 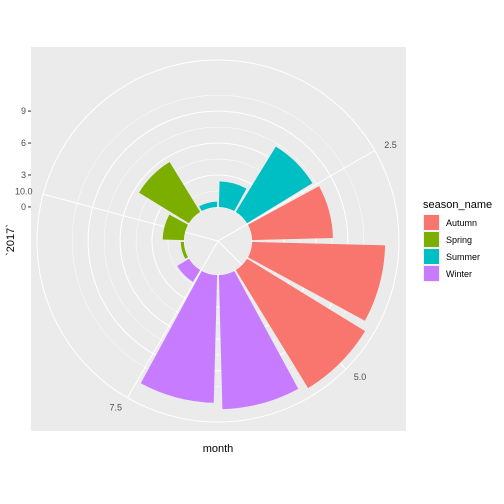 What do you see at coordinates (26, 159) in the screenshot?
I see `r-ticks-layer: 0 3 6 9` at bounding box center [26, 159].